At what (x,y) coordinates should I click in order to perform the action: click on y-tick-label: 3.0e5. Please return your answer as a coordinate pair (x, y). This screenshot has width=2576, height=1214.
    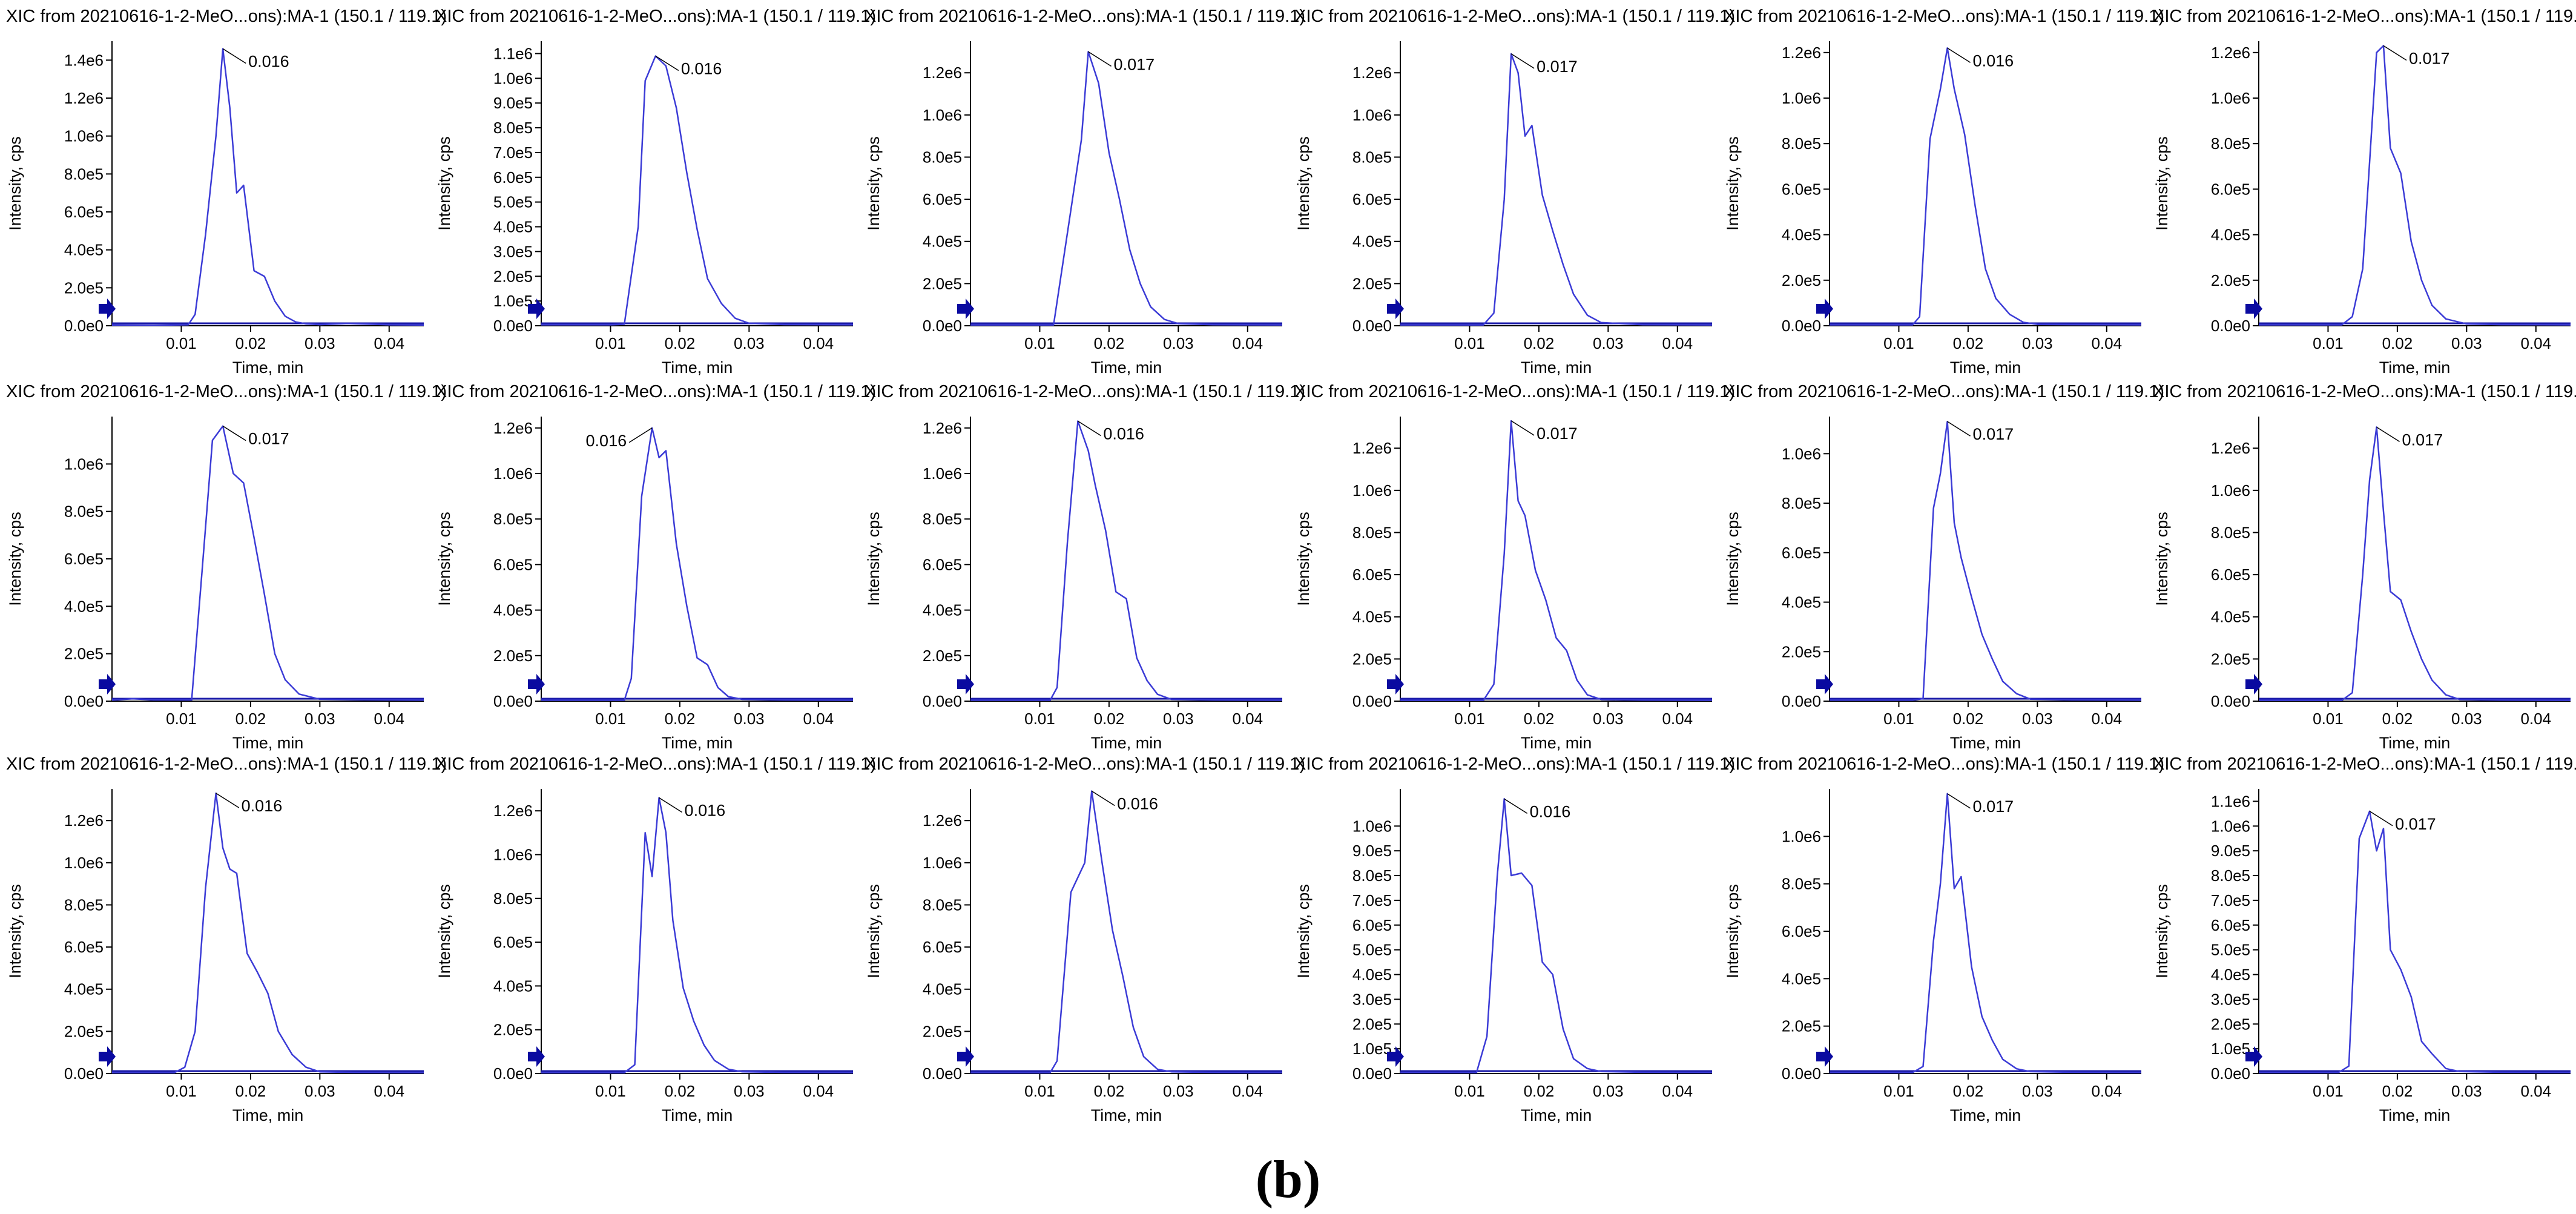
    Looking at the image, I should click on (2230, 999).